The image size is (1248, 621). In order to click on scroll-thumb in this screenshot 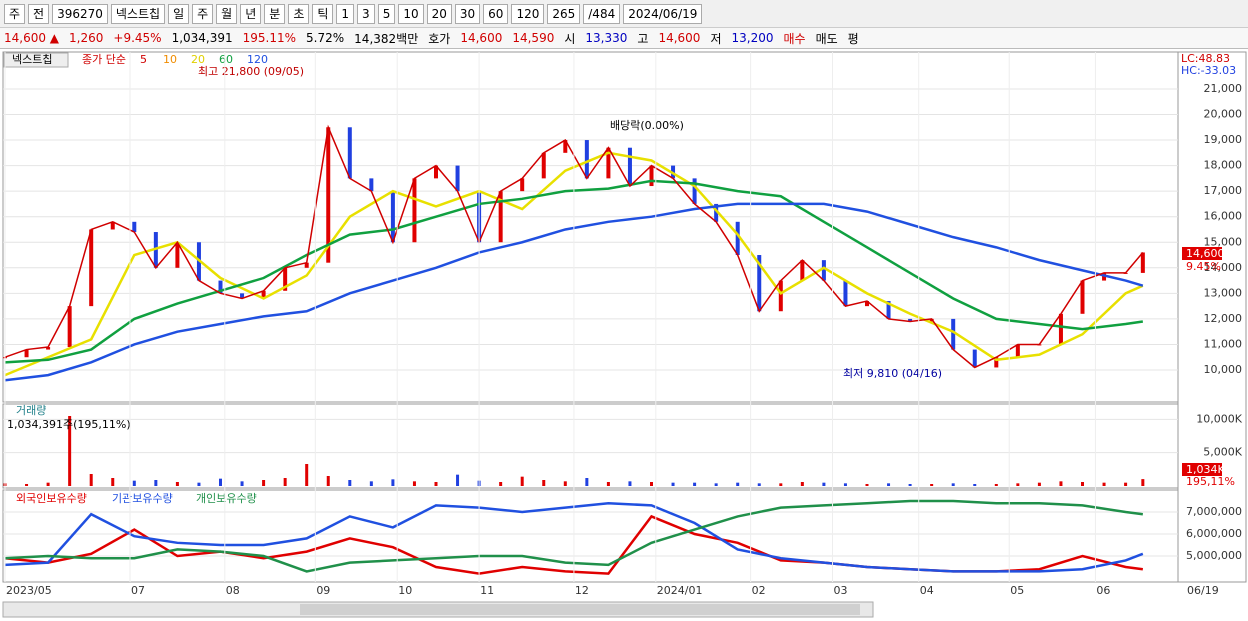, I will do `click(580, 609)`.